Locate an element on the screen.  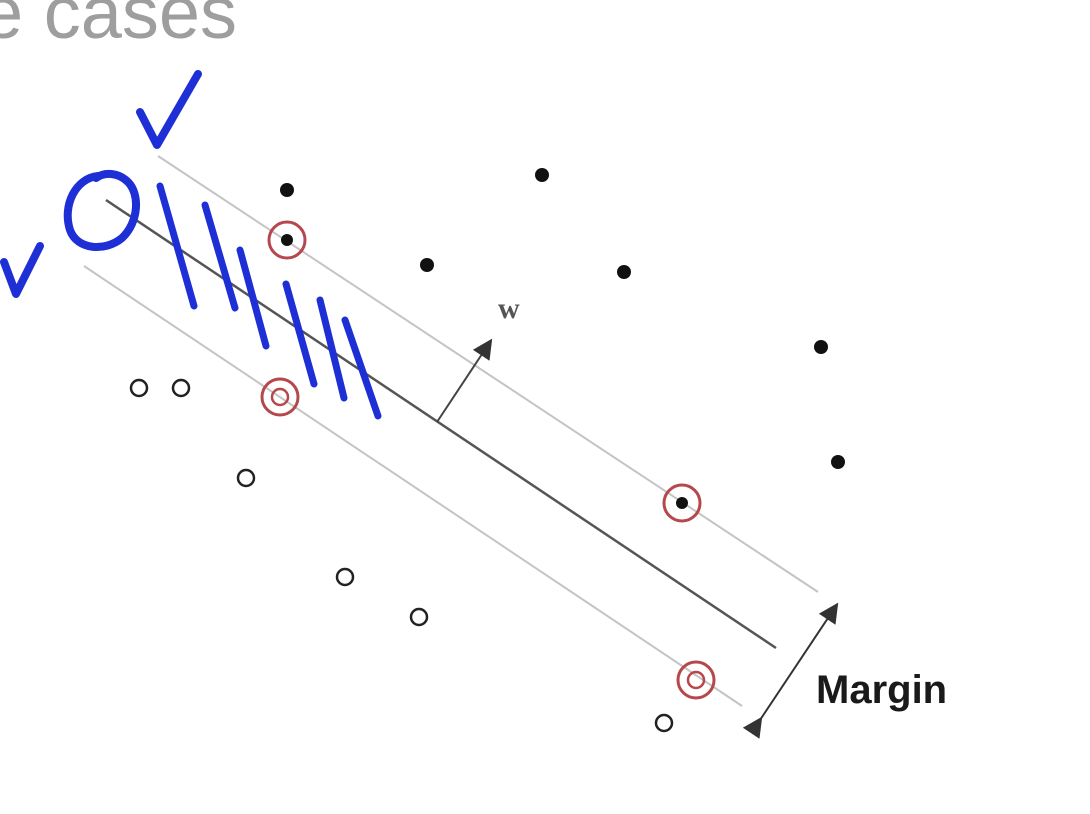
margin-label: Margin is located at coordinates (881, 690).